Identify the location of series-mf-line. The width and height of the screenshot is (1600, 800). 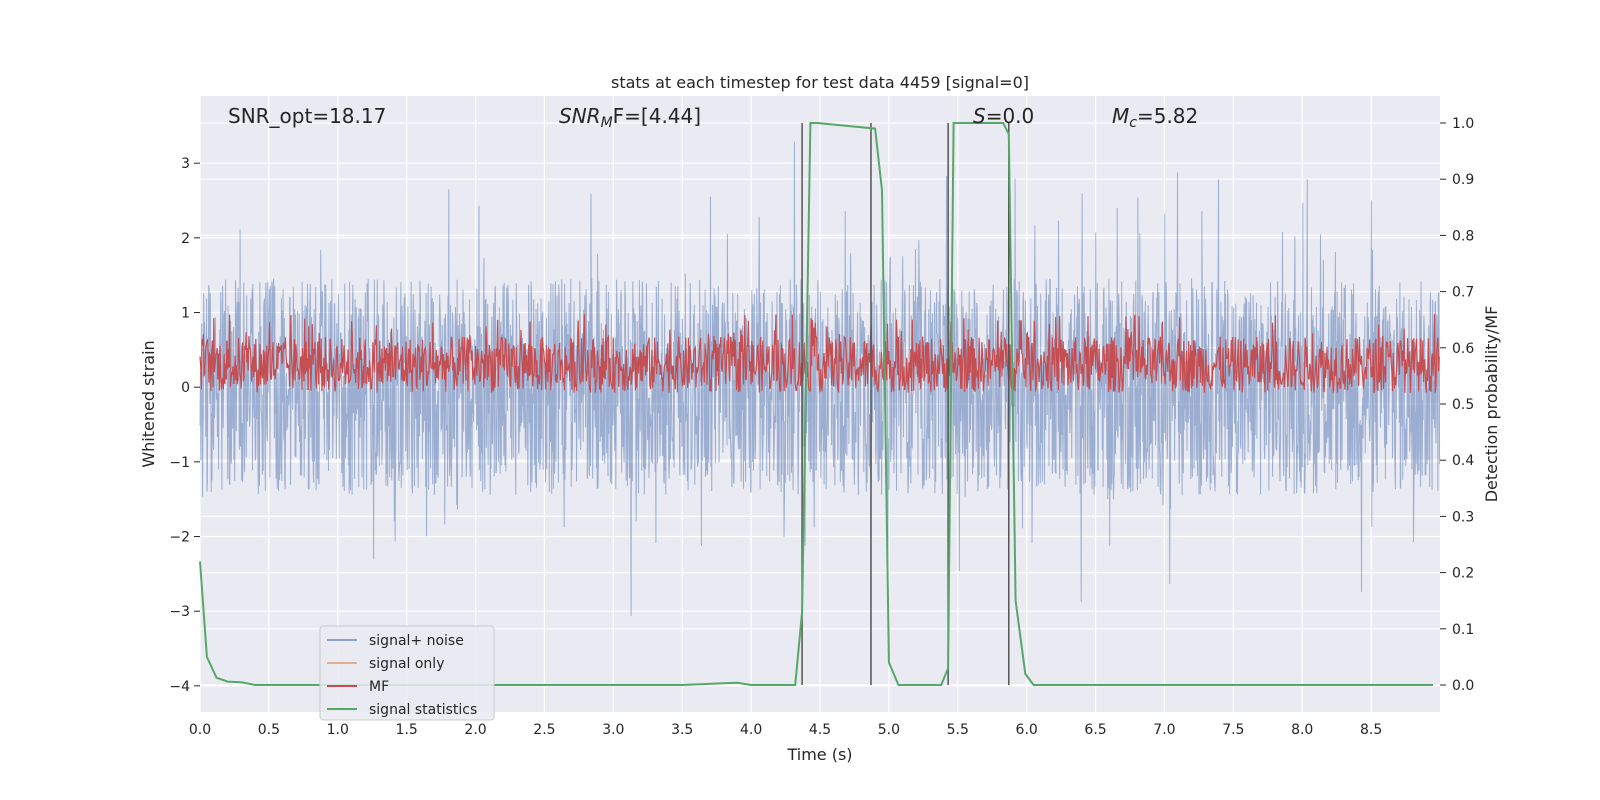
(819, 354).